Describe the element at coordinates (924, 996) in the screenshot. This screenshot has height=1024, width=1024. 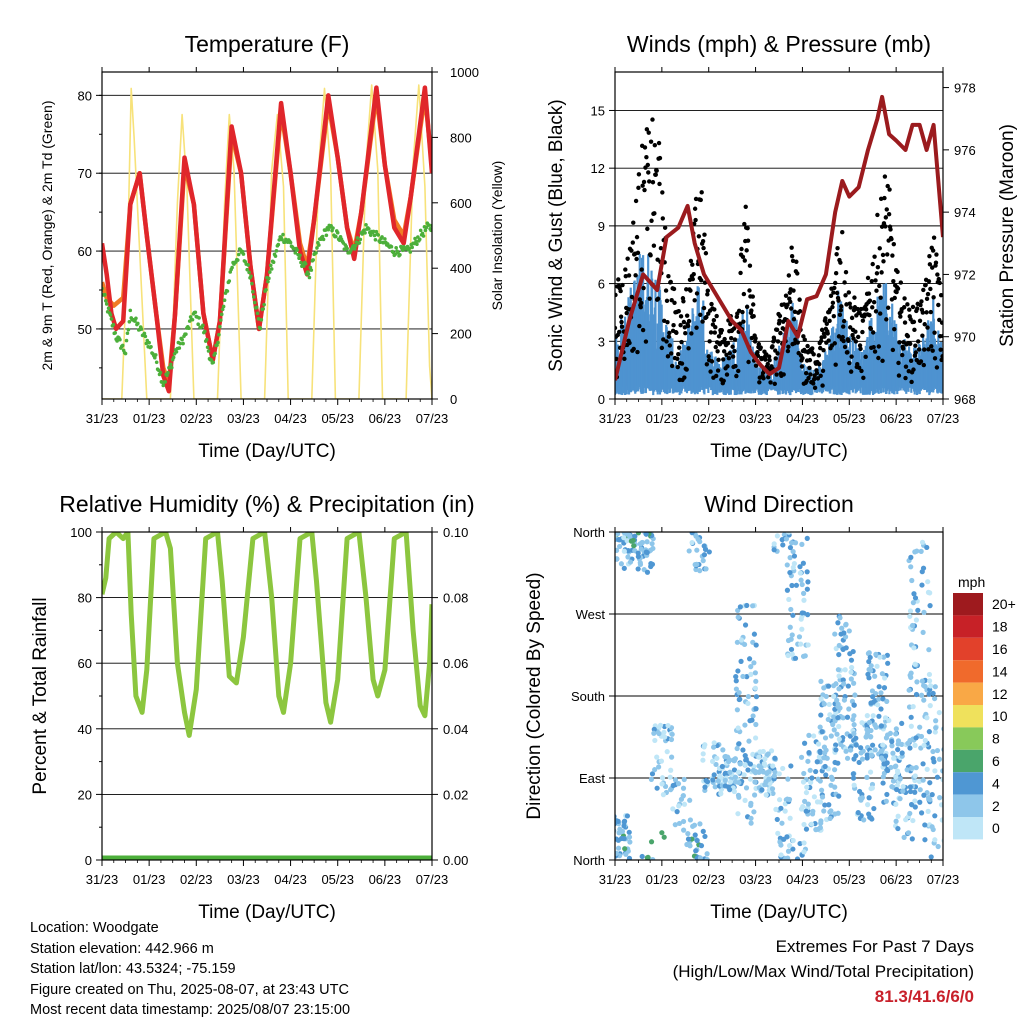
I see `extremes-values: 81.3/41.6/6/0` at that location.